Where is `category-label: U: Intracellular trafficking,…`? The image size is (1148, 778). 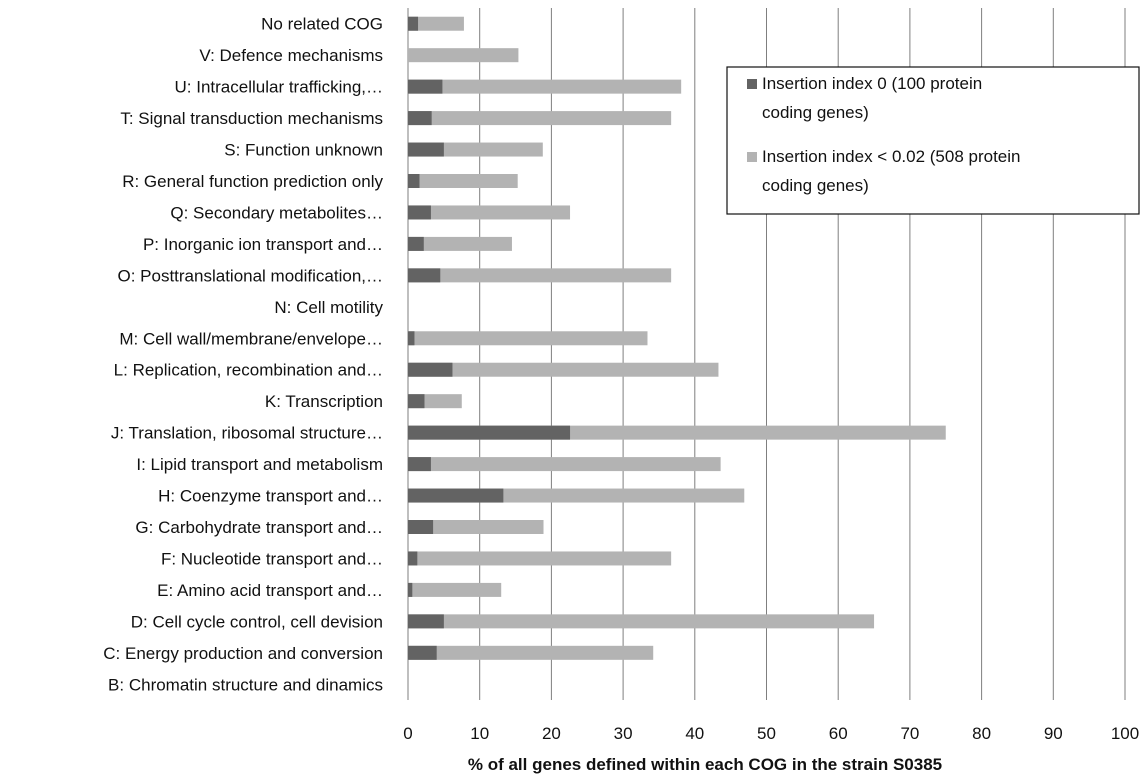
category-label: U: Intracellular trafficking,… is located at coordinates (279, 87).